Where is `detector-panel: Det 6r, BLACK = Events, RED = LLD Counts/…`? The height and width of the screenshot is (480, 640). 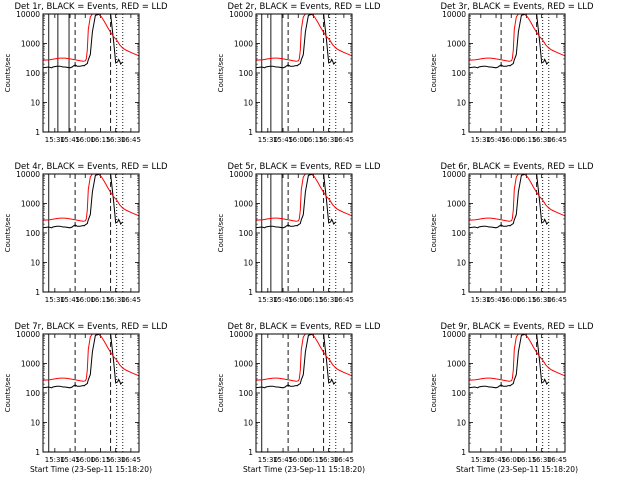
detector-panel: Det 6r, BLACK = Events, RED = LLD Counts/… is located at coordinates (512, 233).